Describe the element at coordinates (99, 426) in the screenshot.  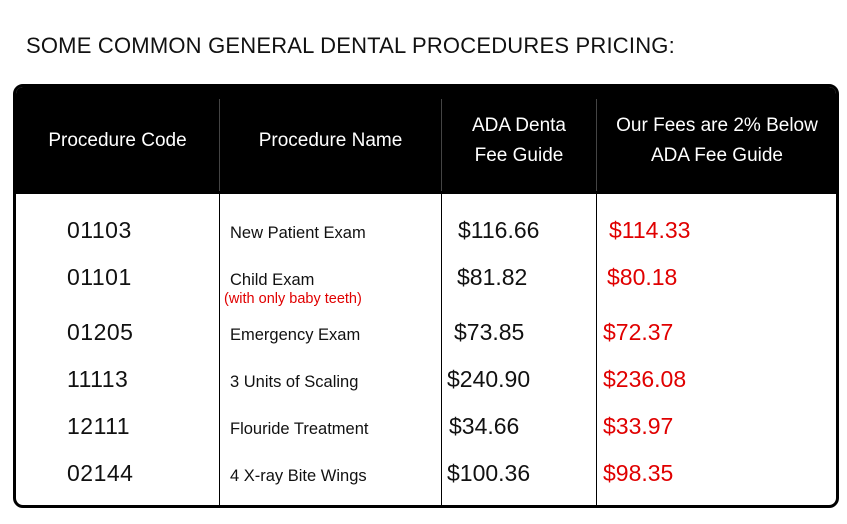
I see `procedure-code: 12111` at that location.